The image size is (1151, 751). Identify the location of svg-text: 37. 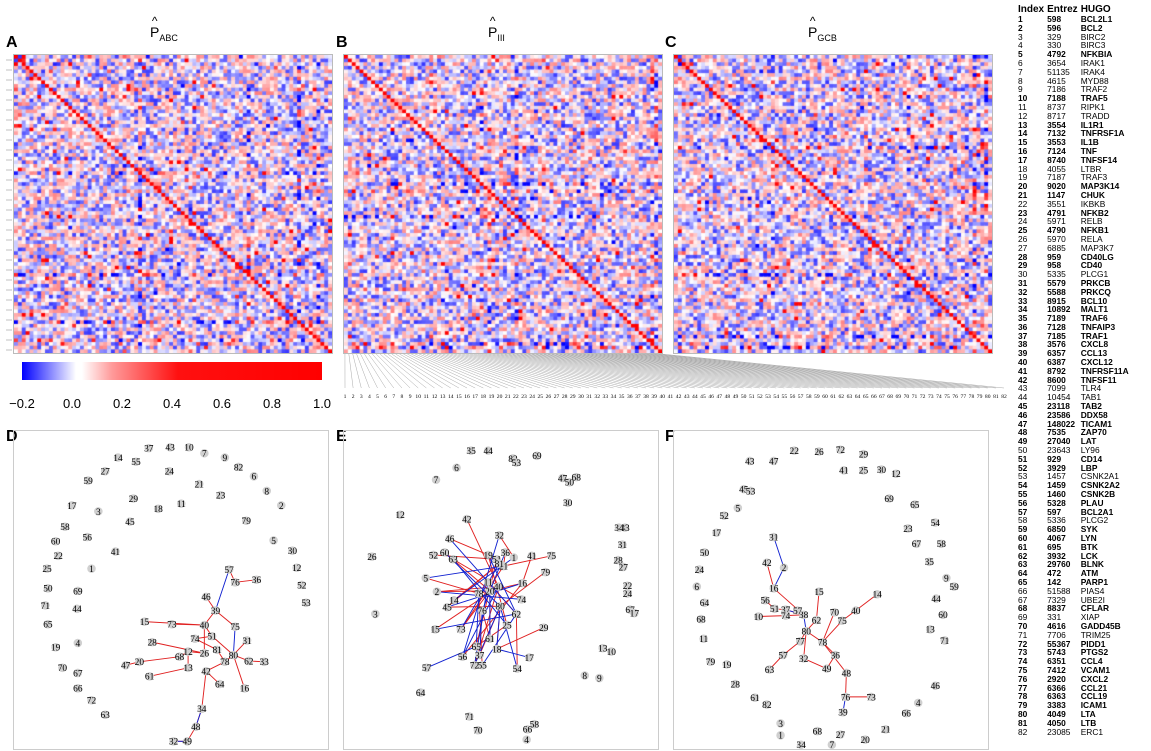
(480, 656).